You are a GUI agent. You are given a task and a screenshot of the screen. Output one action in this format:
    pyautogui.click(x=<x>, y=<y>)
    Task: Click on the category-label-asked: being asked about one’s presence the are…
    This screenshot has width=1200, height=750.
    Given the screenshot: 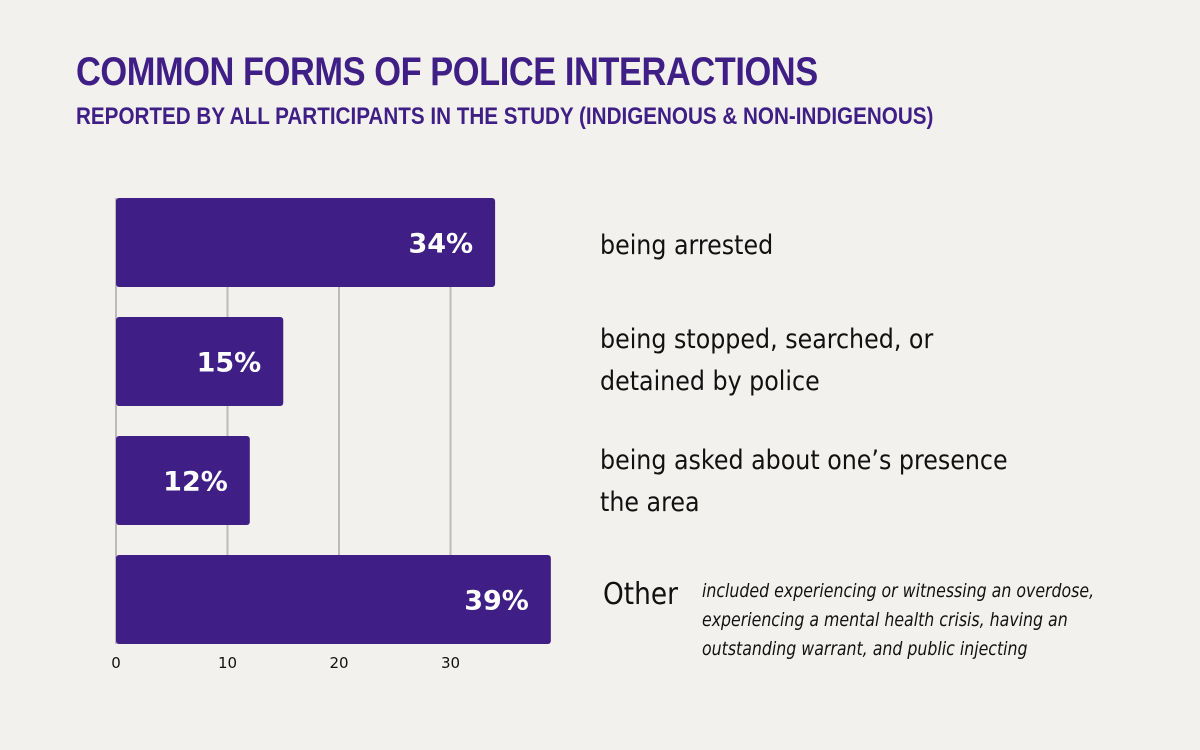 What is the action you would take?
    pyautogui.click(x=804, y=482)
    